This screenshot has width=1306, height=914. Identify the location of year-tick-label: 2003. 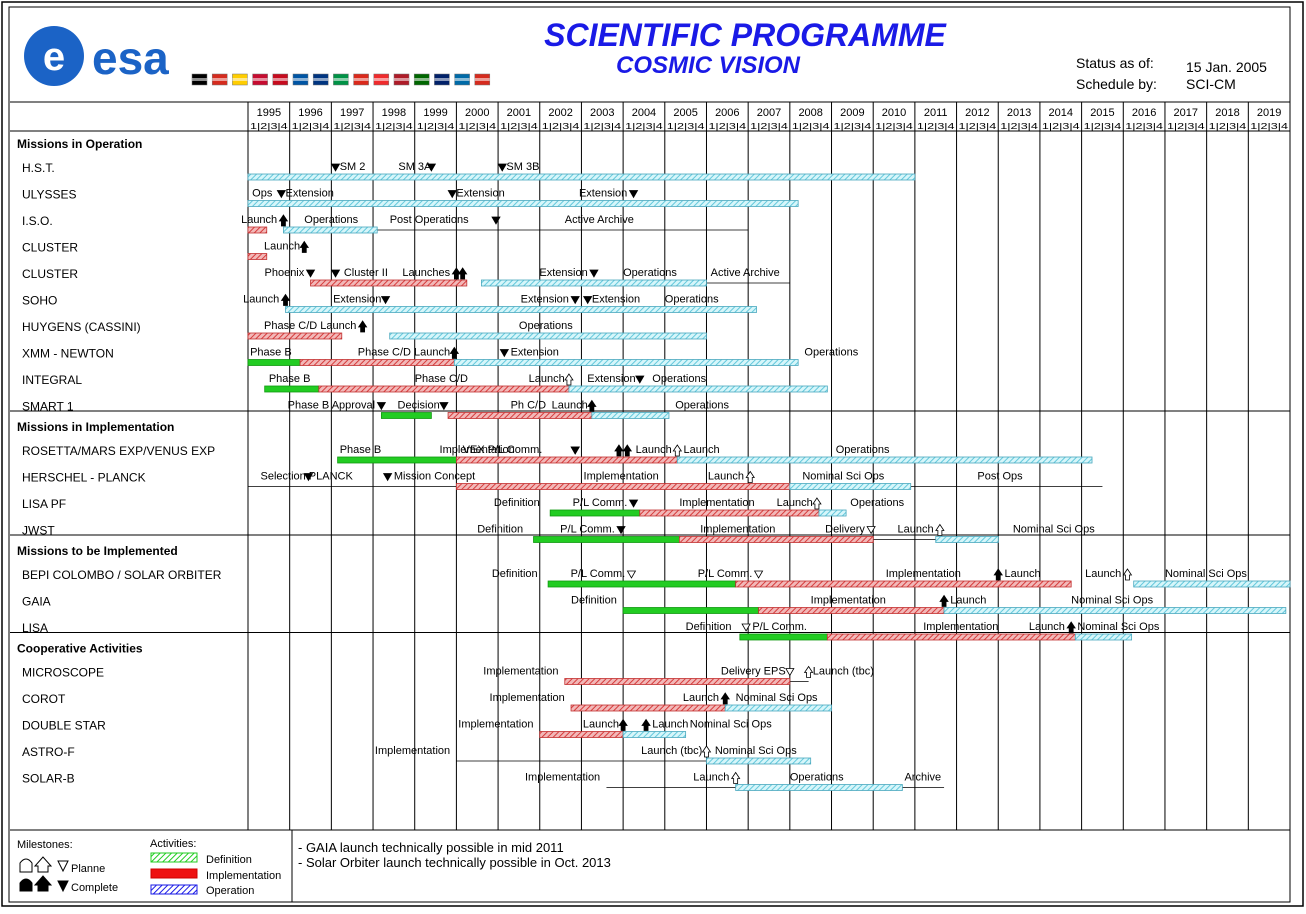
(602, 113).